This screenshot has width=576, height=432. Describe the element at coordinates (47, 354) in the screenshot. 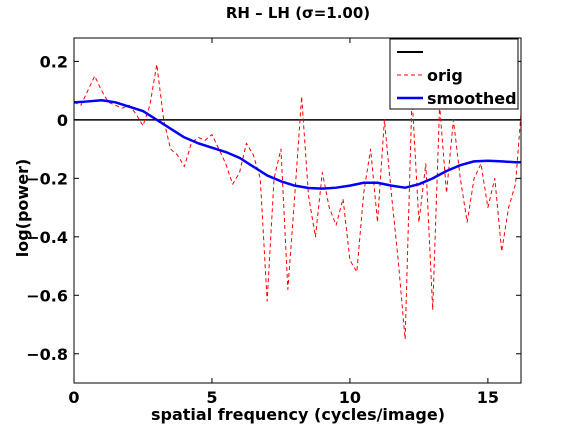

I see `y-tick-label: −0.8` at that location.